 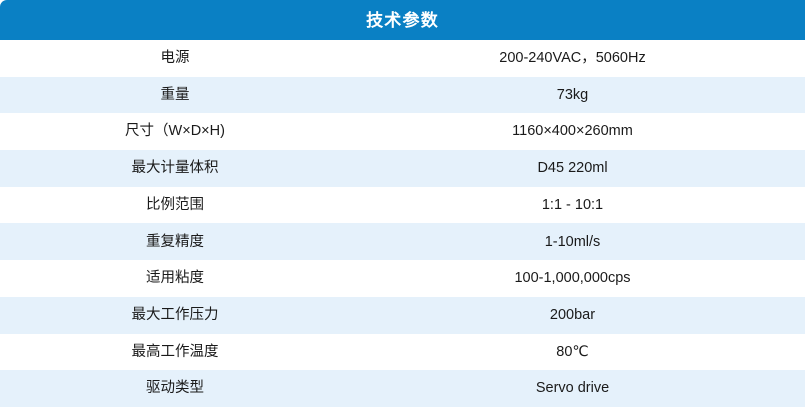 What do you see at coordinates (402, 58) in the screenshot?
I see `table-row: 电源 200-240VAC，5060Hz` at bounding box center [402, 58].